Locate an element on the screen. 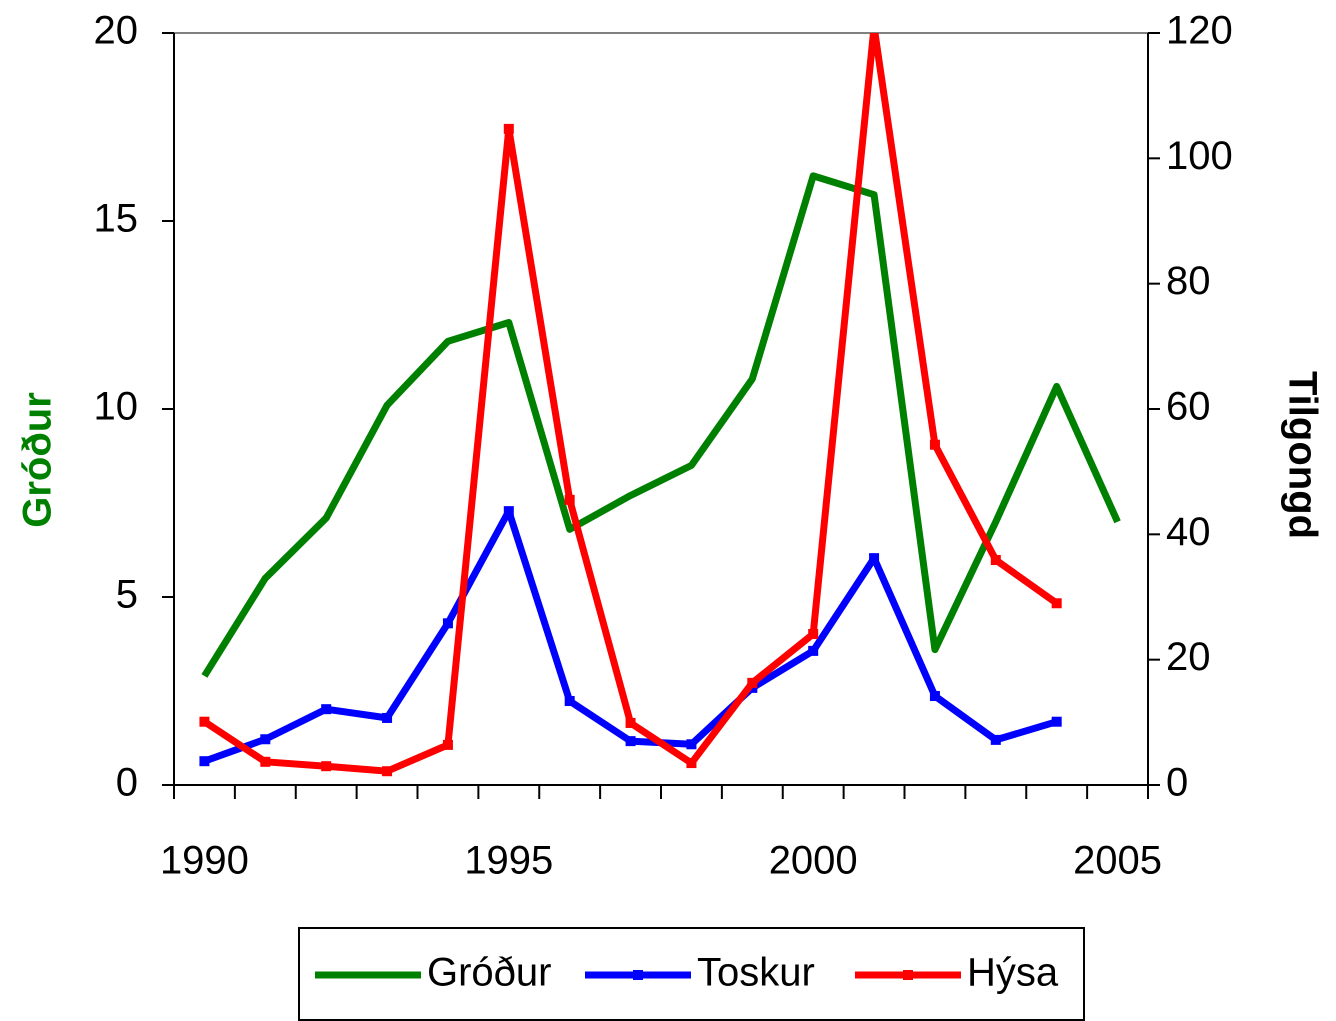  y2-tick-label: 0 is located at coordinates (1177, 783).